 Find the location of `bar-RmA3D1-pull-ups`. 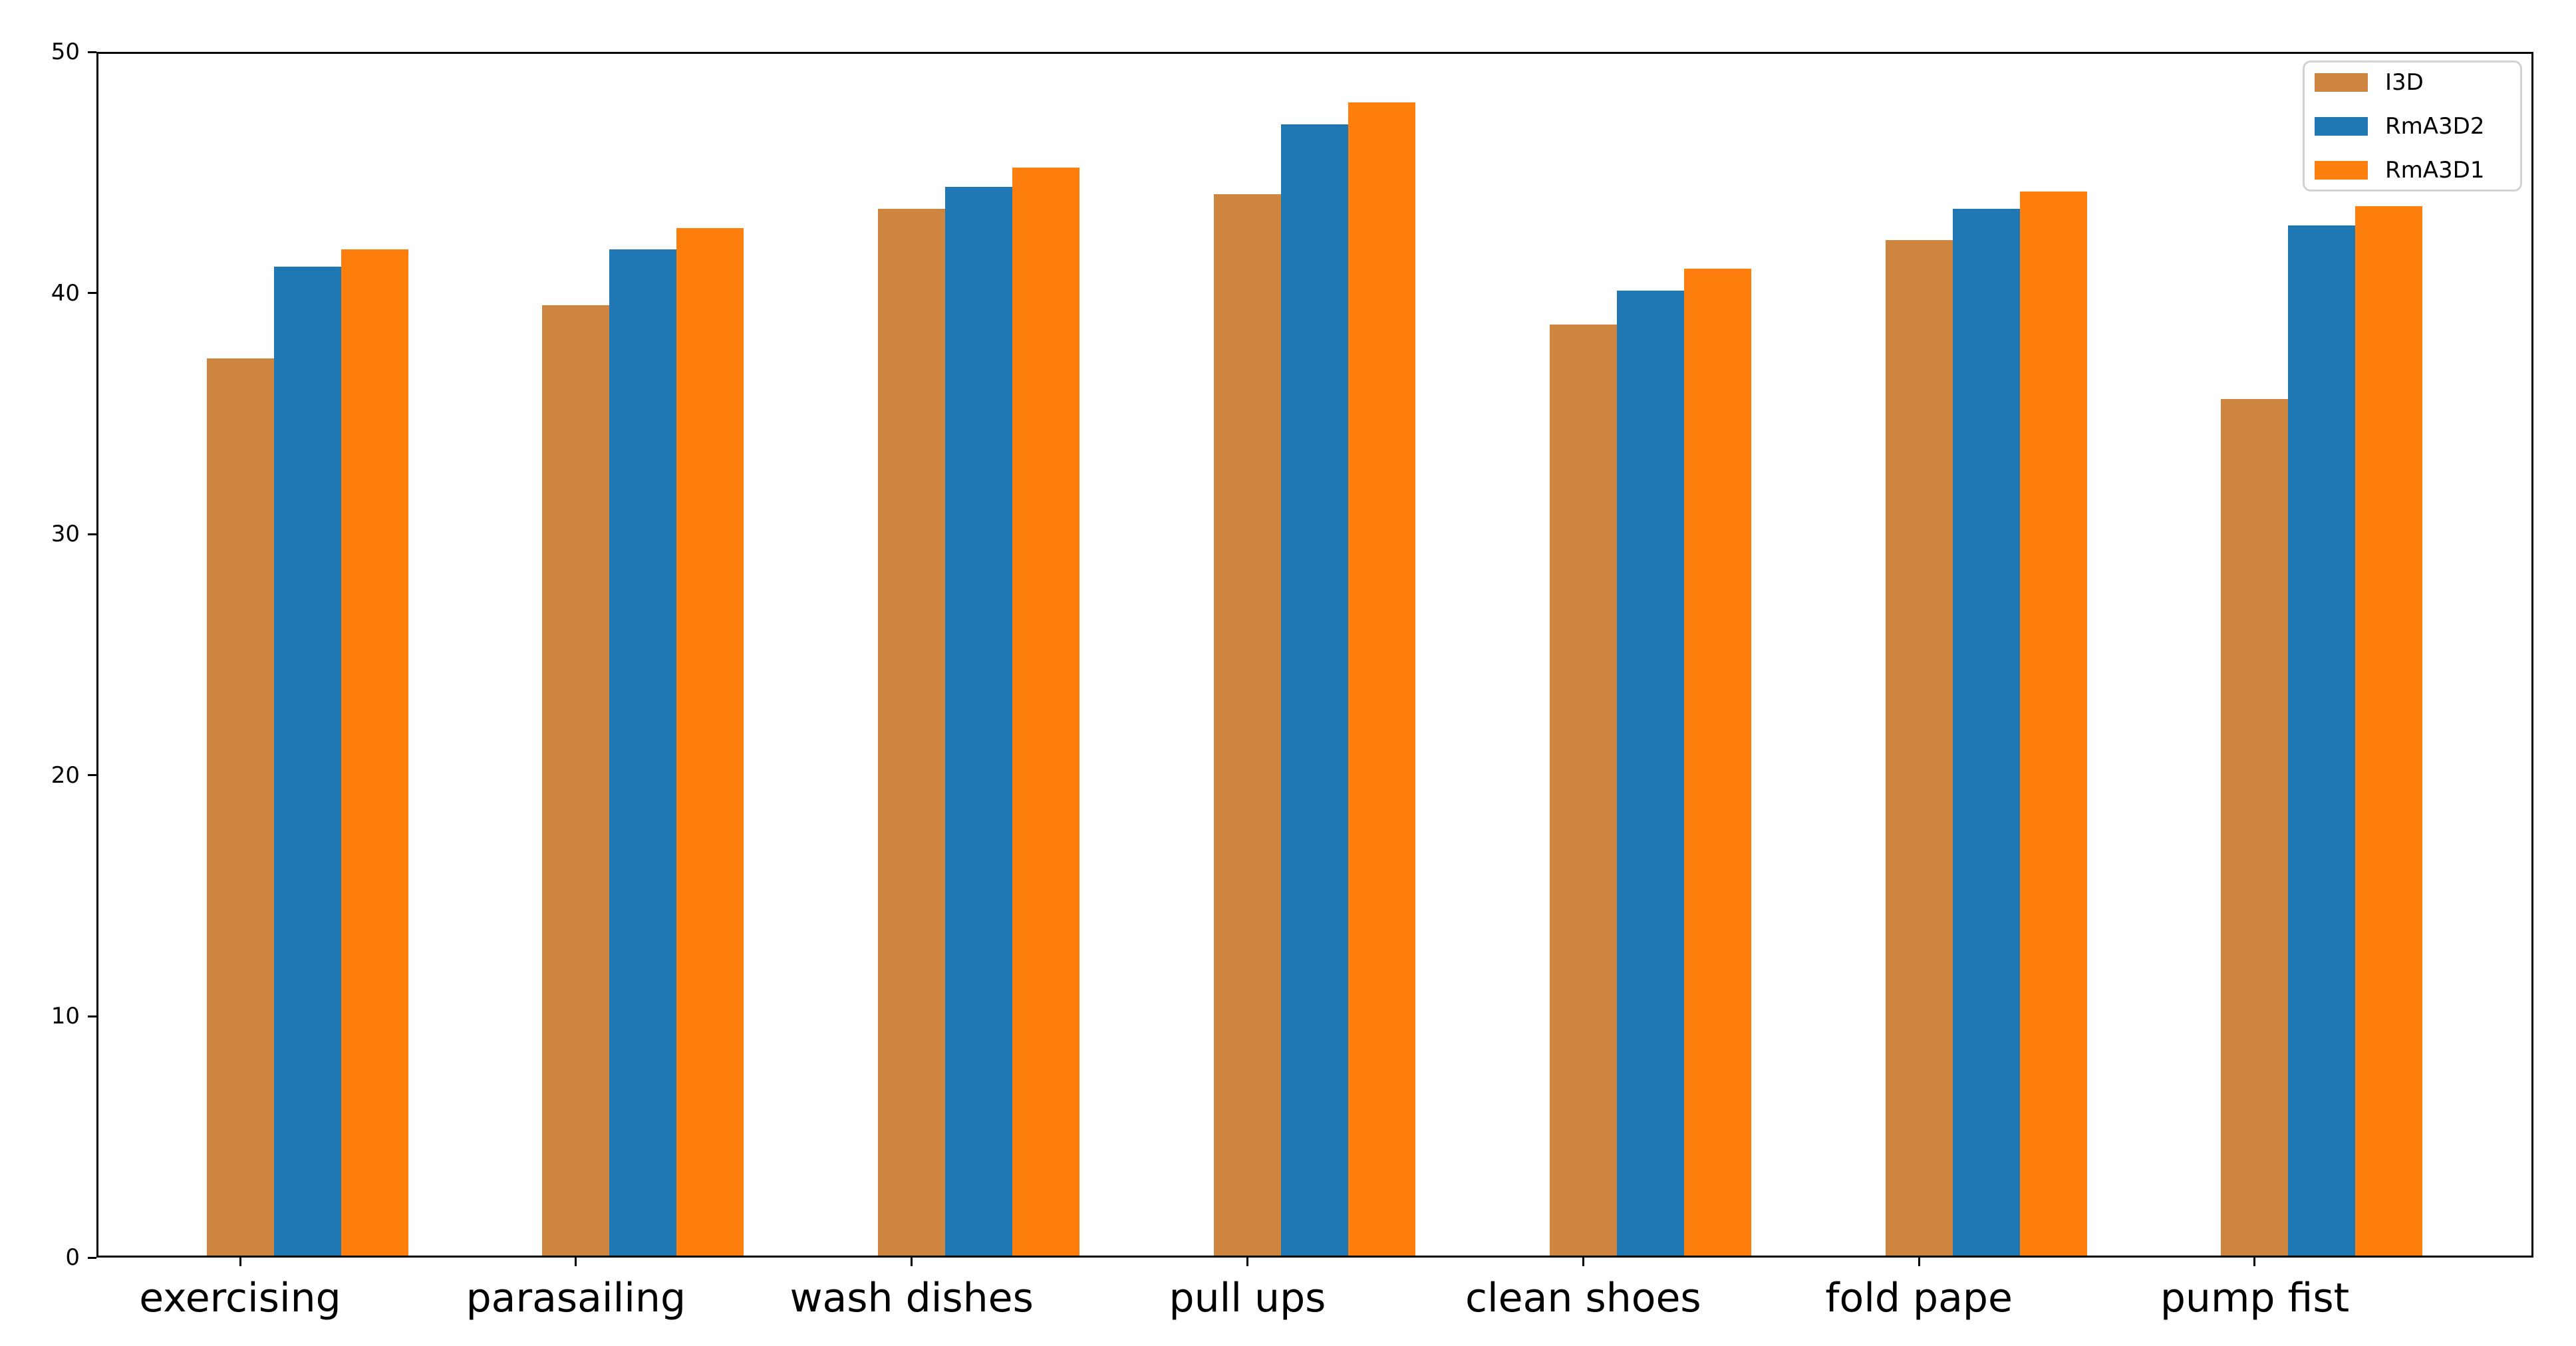

bar-RmA3D1-pull-ups is located at coordinates (1381, 680).